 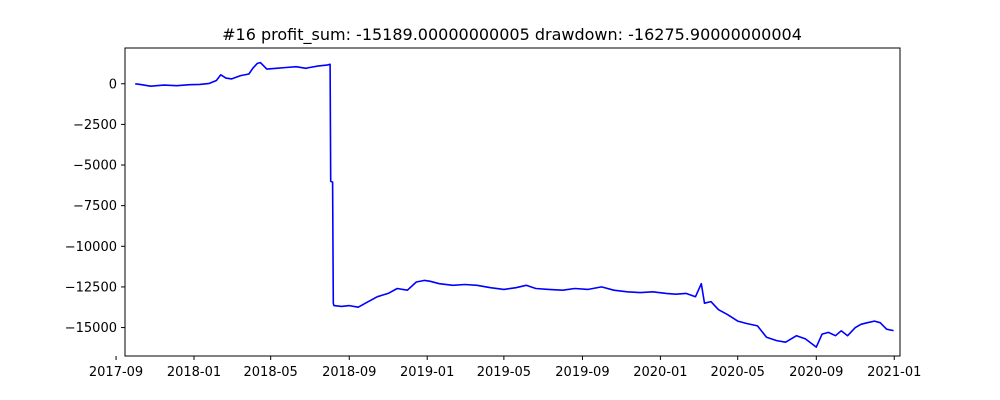 I want to click on y-tick-label: −5000, so click(x=95, y=166).